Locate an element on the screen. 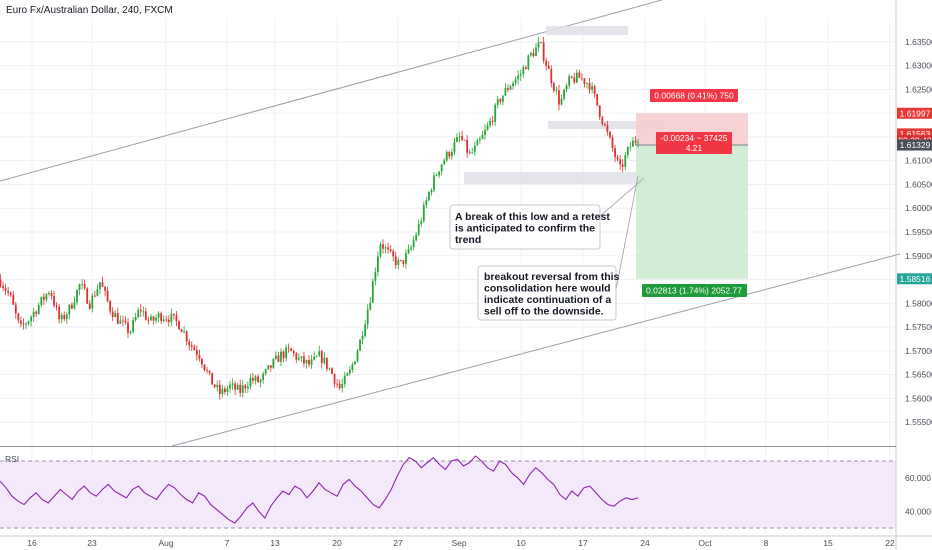 This screenshot has height=550, width=932. support-zone is located at coordinates (555, 178).